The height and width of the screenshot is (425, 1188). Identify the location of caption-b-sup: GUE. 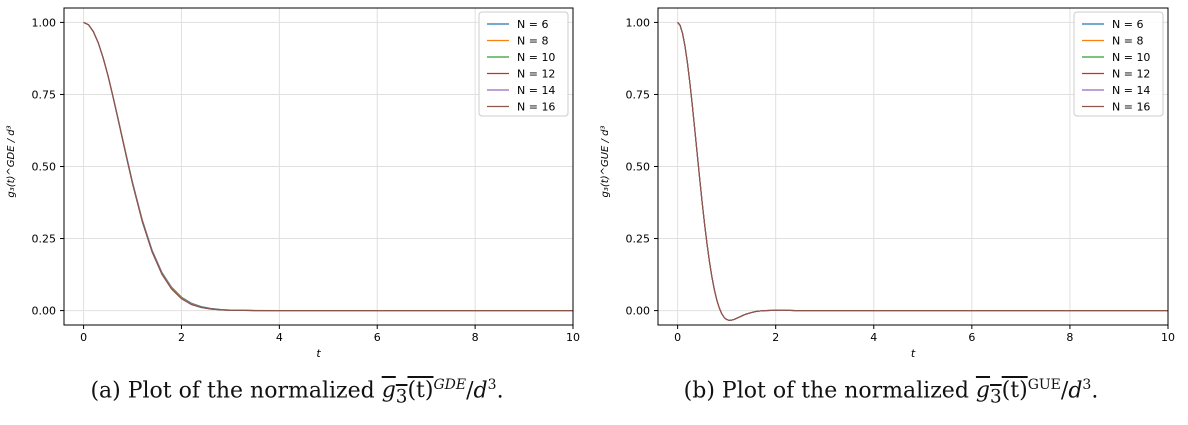
(1044, 385).